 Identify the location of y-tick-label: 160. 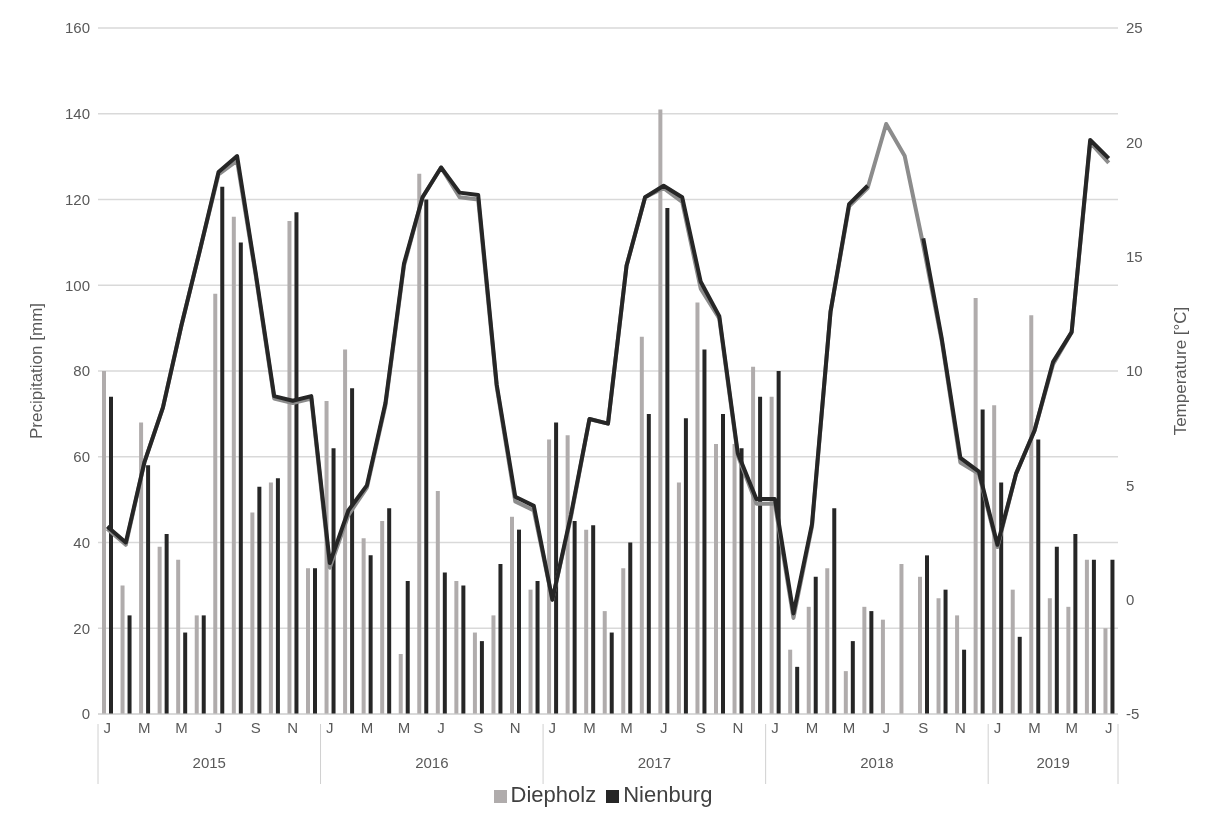
(77, 28).